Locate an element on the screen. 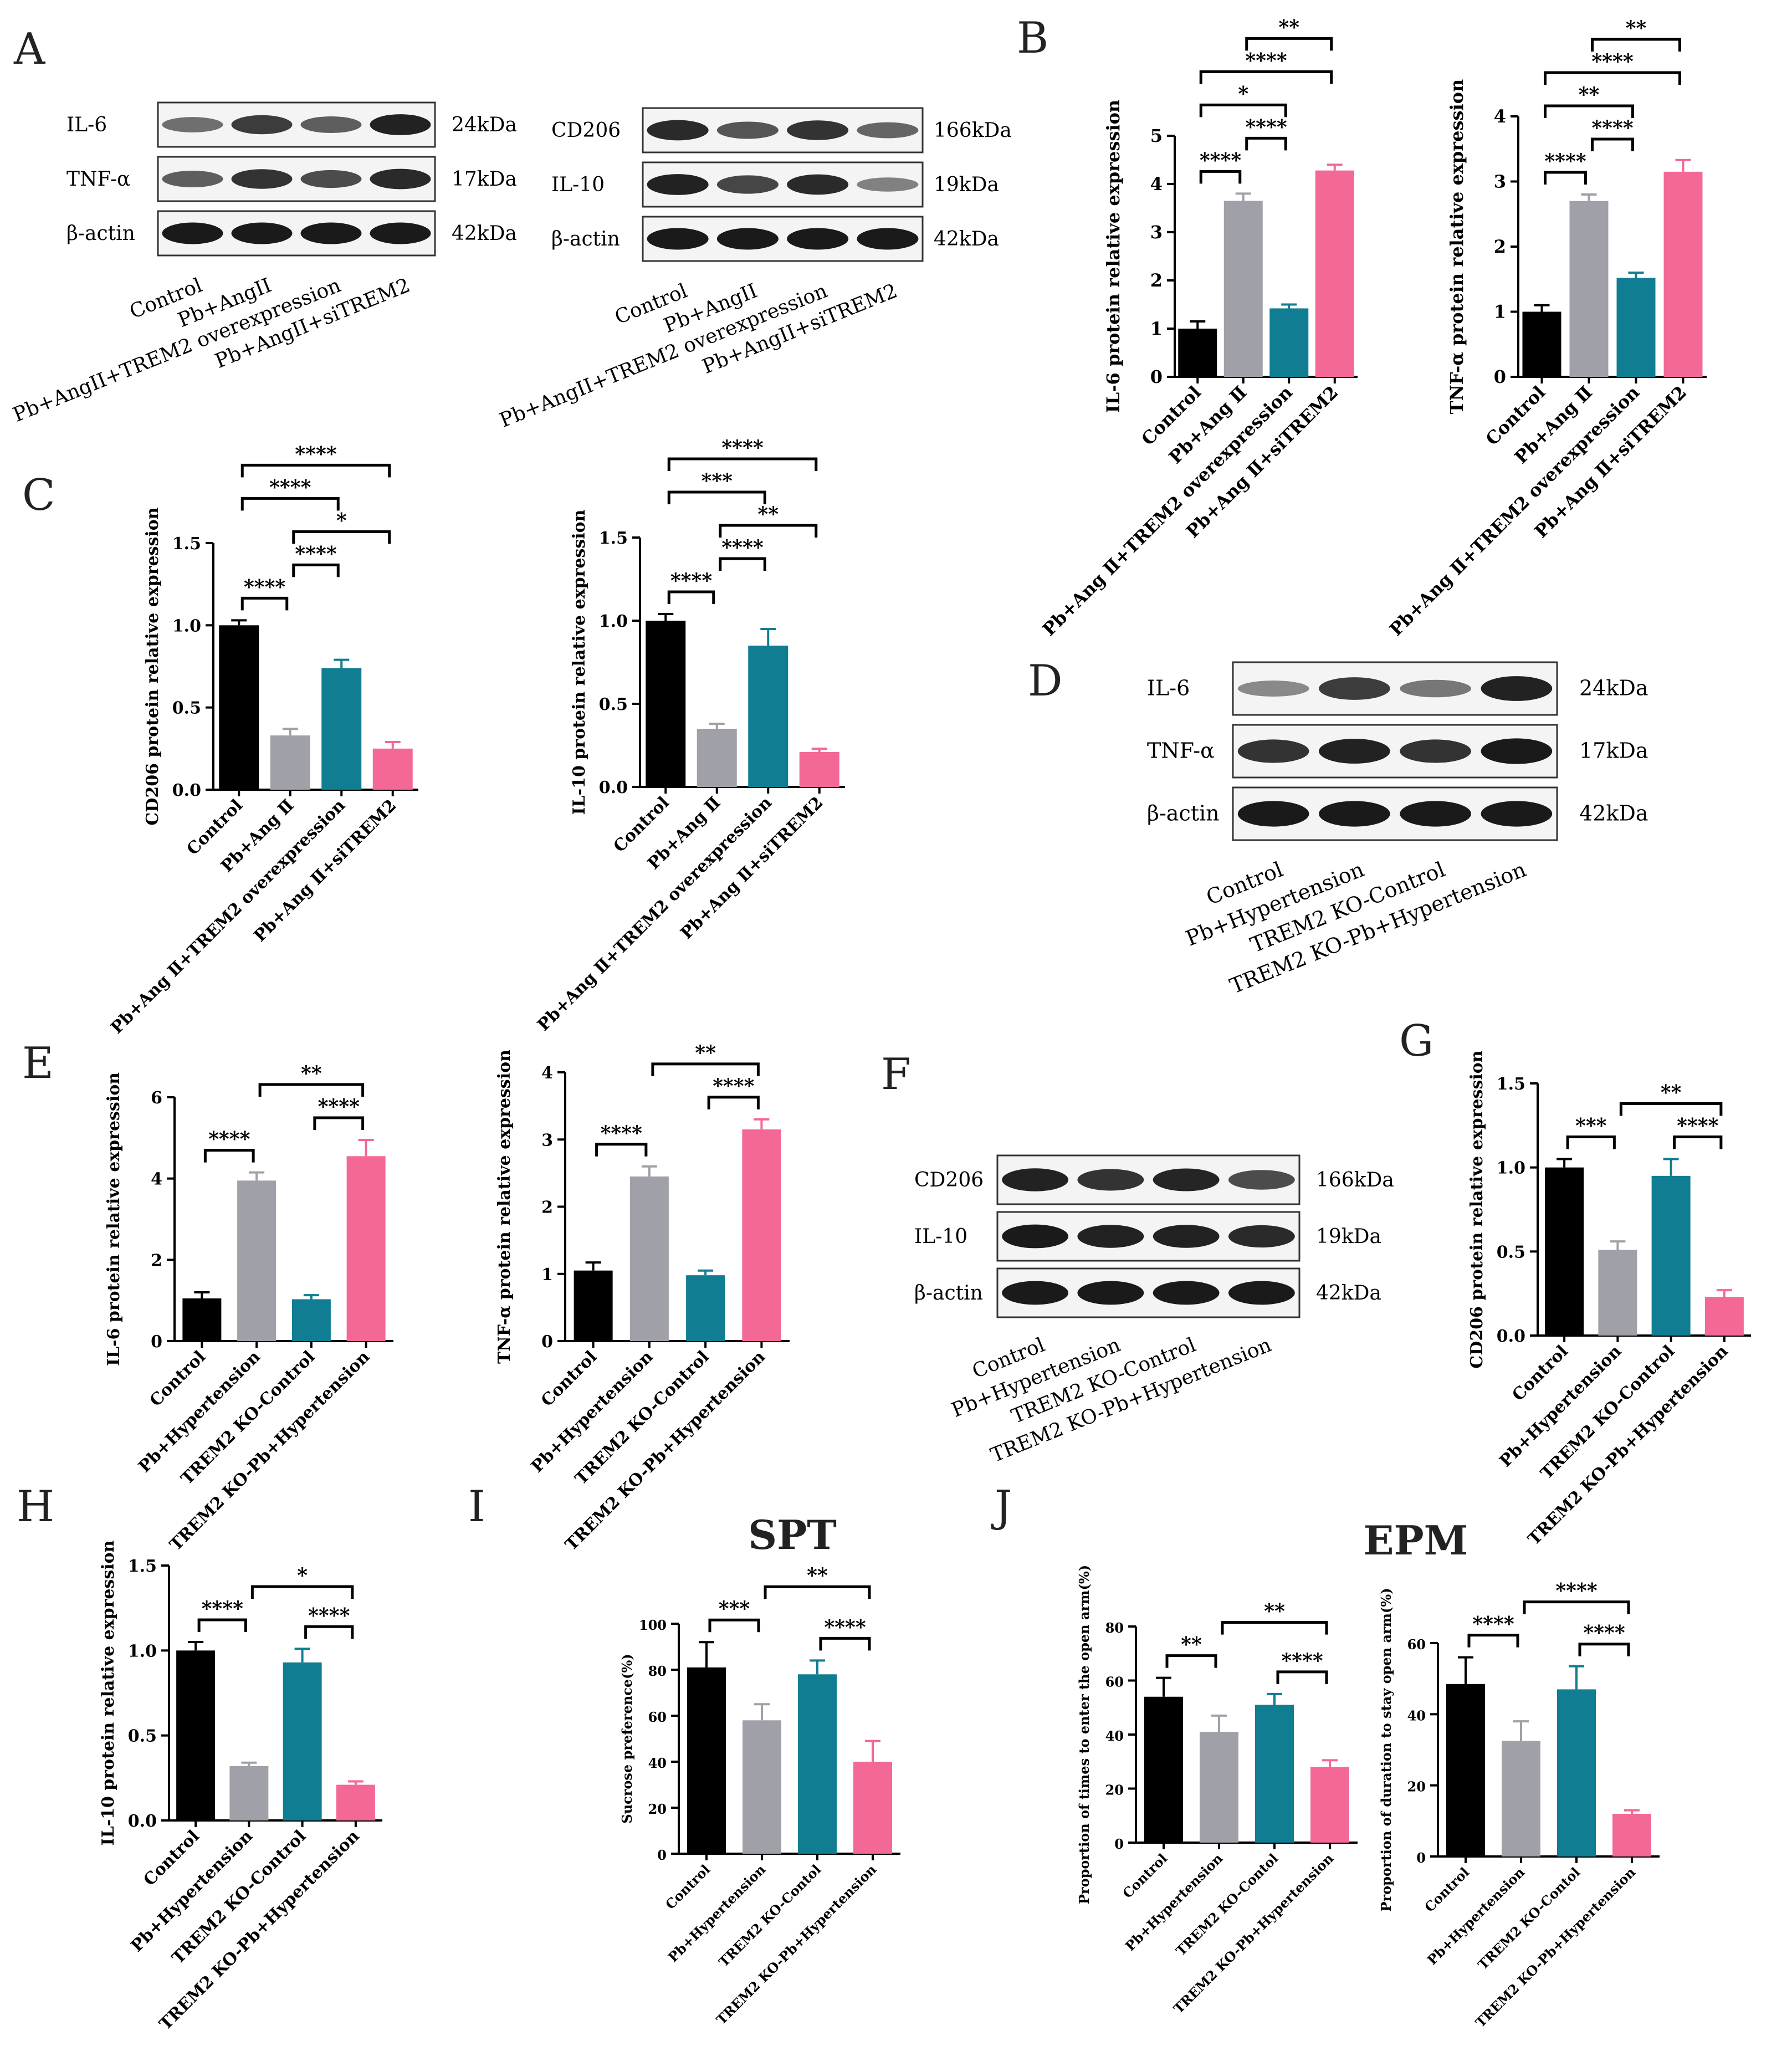 The height and width of the screenshot is (2046, 1792). y-tick-label: 1 is located at coordinates (547, 1275).